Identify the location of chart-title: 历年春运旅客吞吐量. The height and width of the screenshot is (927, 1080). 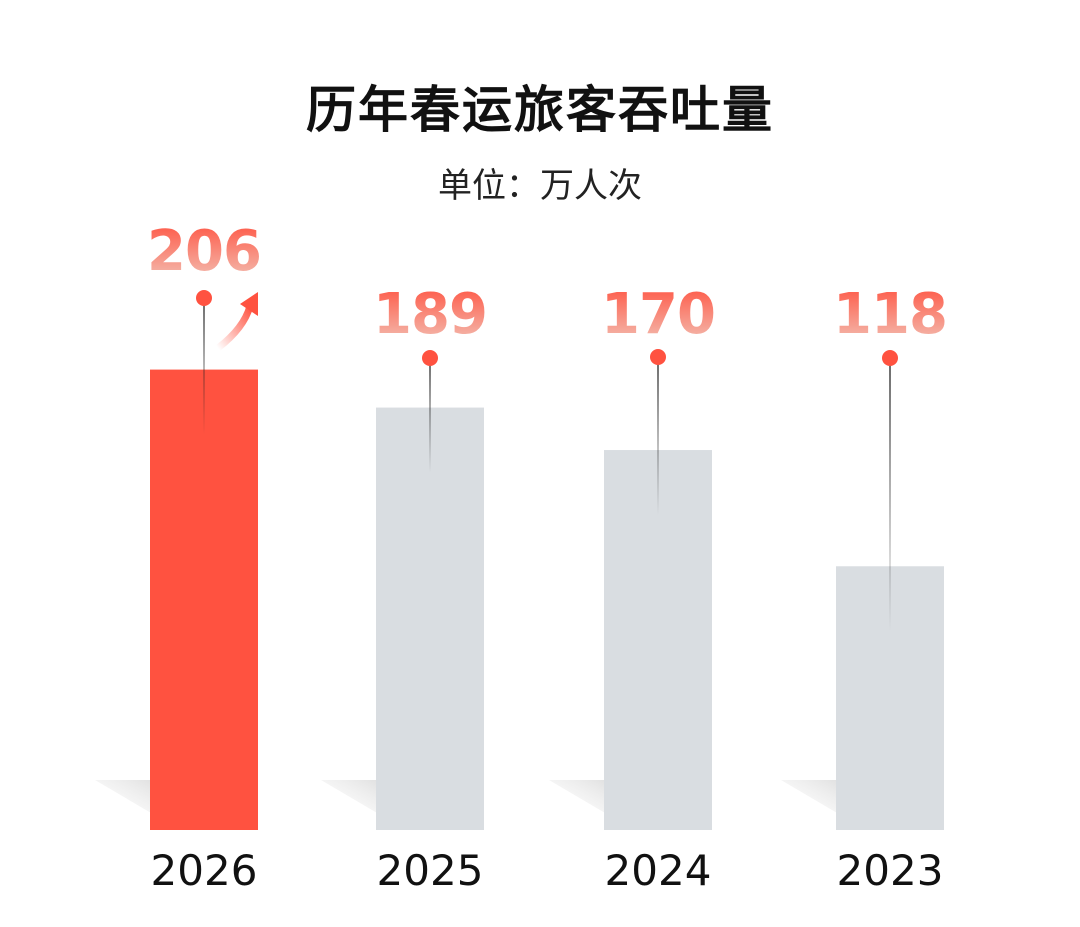
(540, 110).